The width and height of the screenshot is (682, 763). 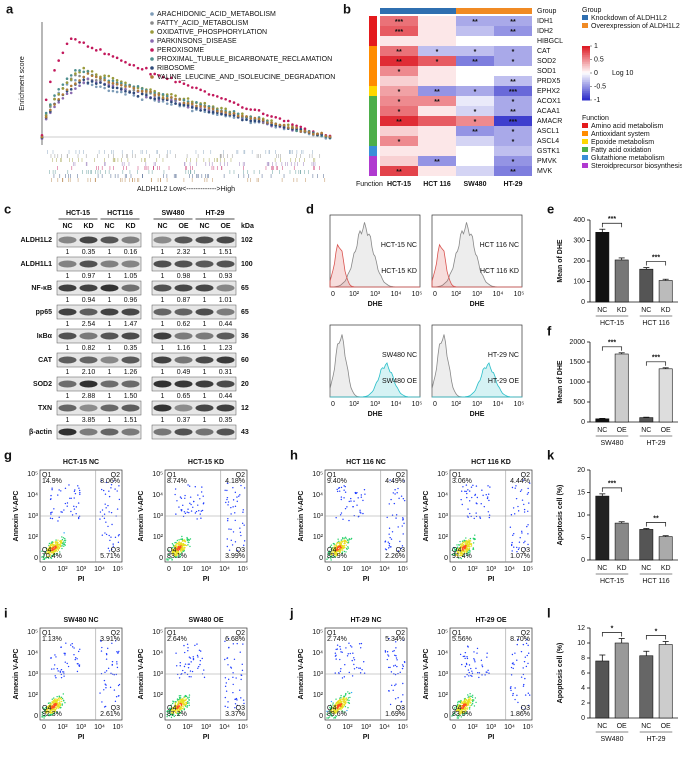 I want to click on quant-value: 1.51, so click(x=226, y=252).